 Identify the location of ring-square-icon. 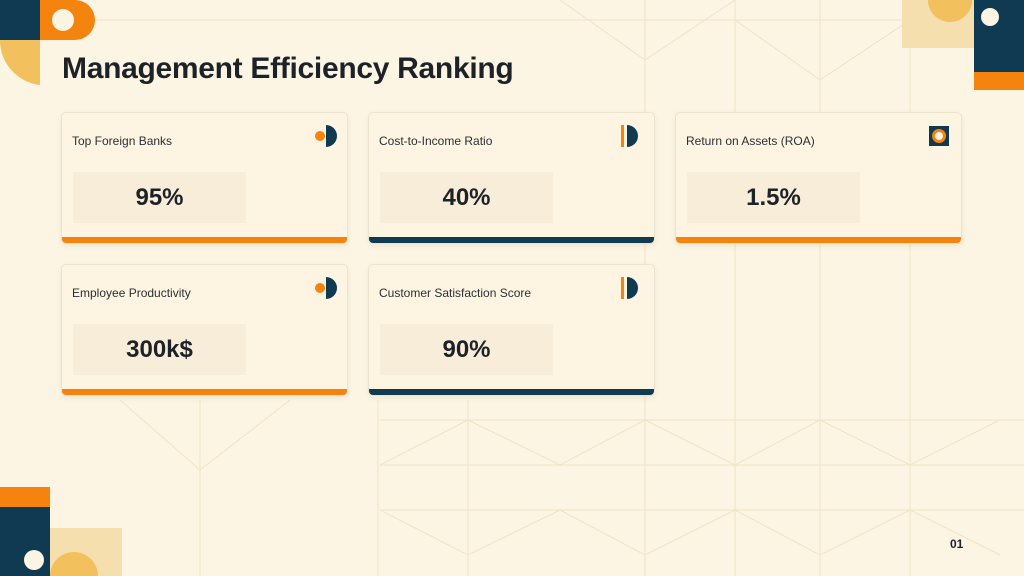
(939, 136).